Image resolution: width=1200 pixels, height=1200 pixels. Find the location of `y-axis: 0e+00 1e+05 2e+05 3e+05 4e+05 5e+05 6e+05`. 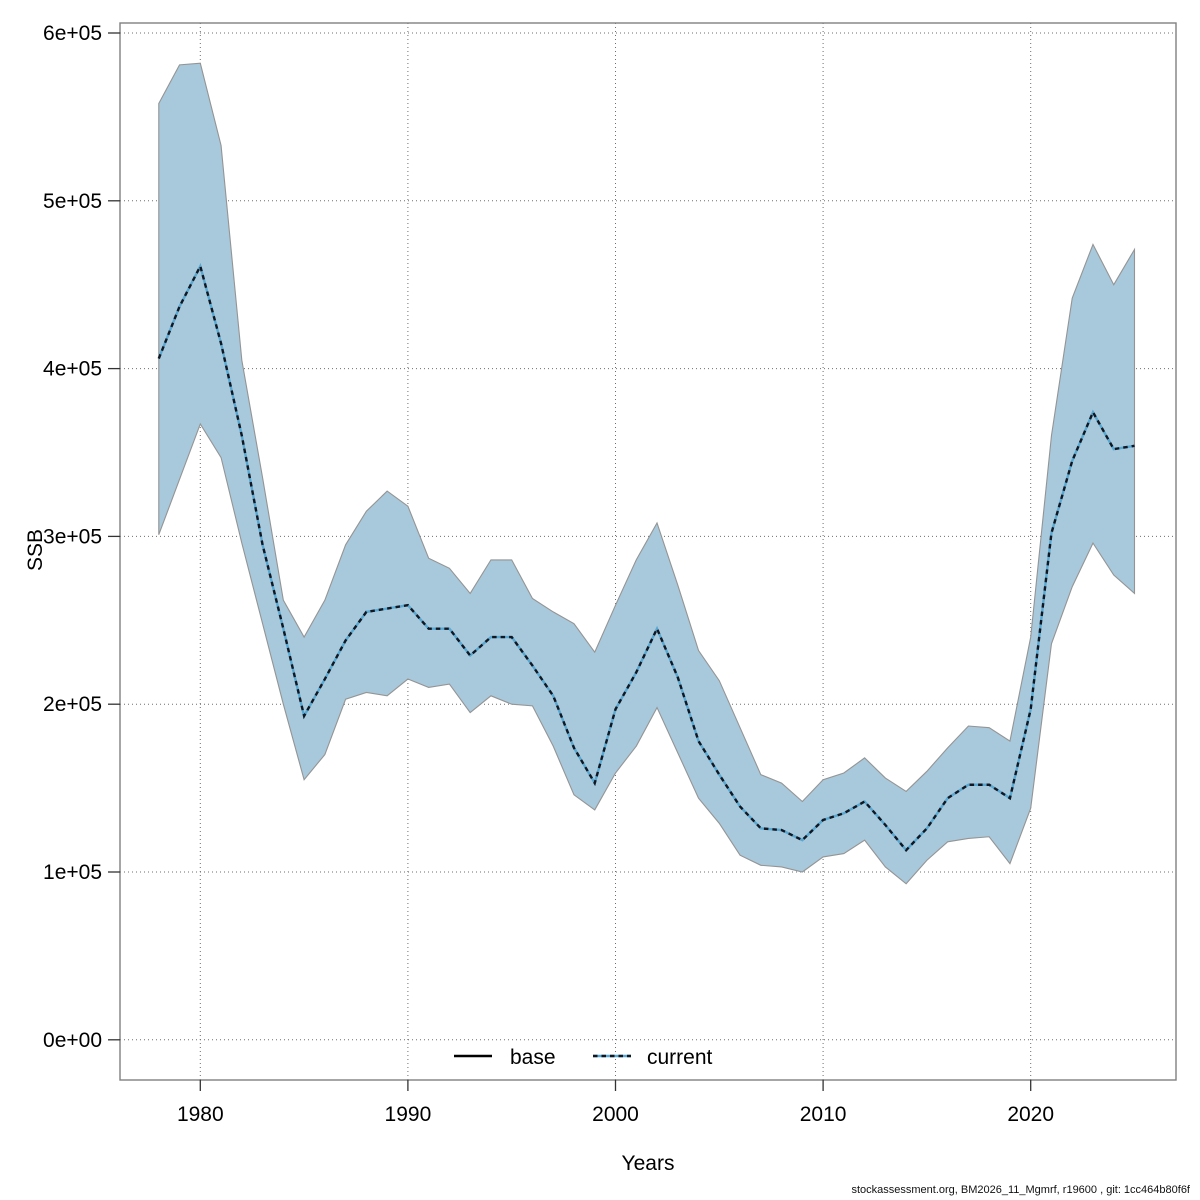

y-axis: 0e+00 1e+05 2e+05 3e+05 4e+05 5e+05 6e+05 is located at coordinates (81, 537).